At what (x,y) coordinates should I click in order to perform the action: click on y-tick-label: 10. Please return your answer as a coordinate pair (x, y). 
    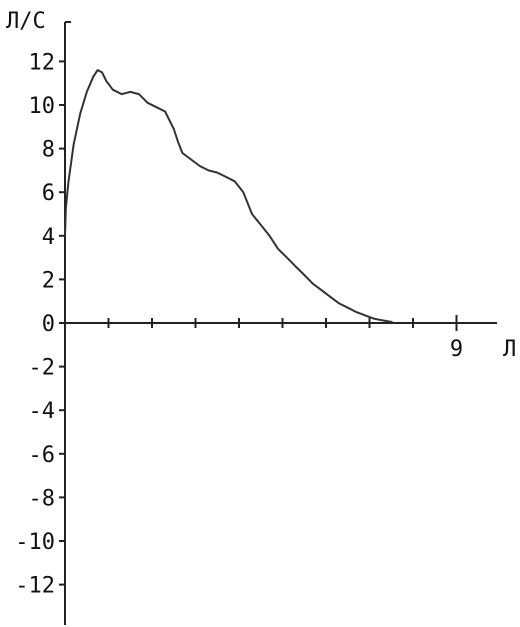
    Looking at the image, I should click on (42, 106).